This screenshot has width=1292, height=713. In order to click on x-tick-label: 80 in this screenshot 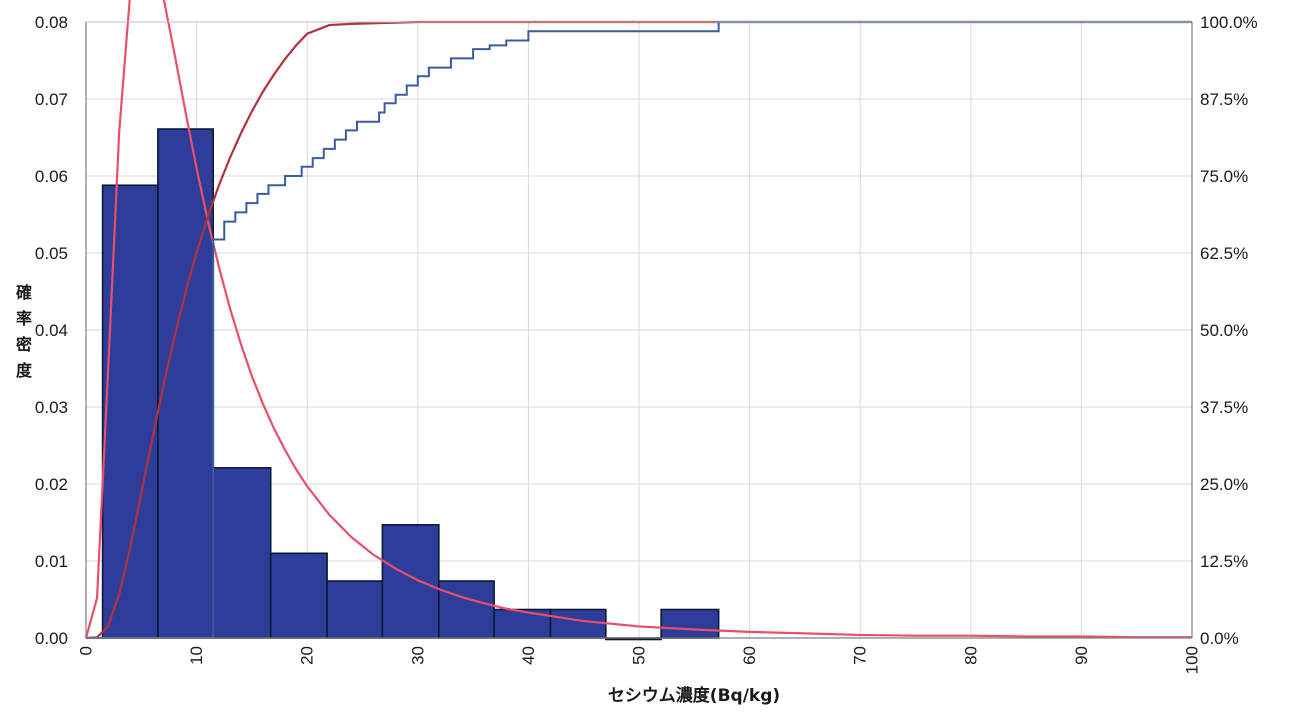, I will do `click(970, 655)`.